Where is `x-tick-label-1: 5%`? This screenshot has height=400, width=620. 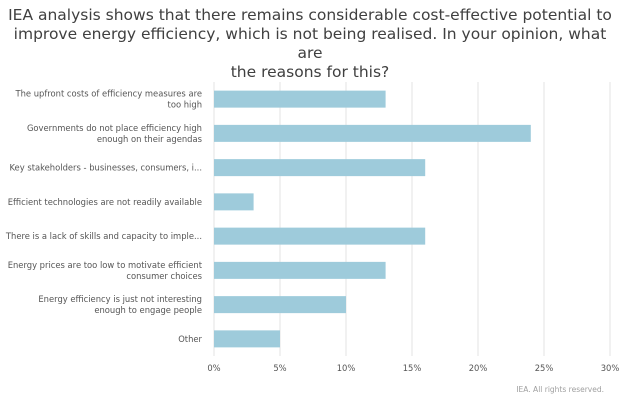 x-tick-label-1: 5% is located at coordinates (279, 368).